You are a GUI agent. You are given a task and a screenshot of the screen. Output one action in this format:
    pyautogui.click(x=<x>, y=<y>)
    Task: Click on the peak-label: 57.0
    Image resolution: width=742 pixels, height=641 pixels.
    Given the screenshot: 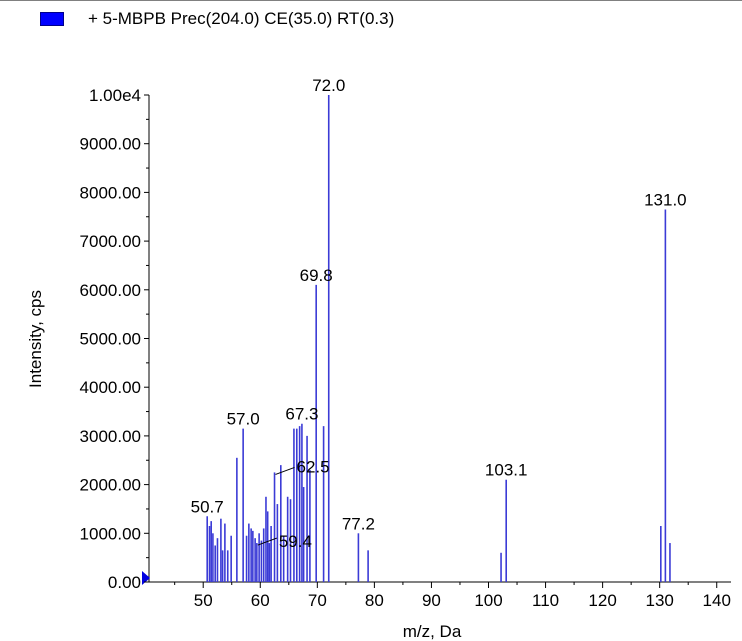 What is the action you would take?
    pyautogui.click(x=243, y=419)
    